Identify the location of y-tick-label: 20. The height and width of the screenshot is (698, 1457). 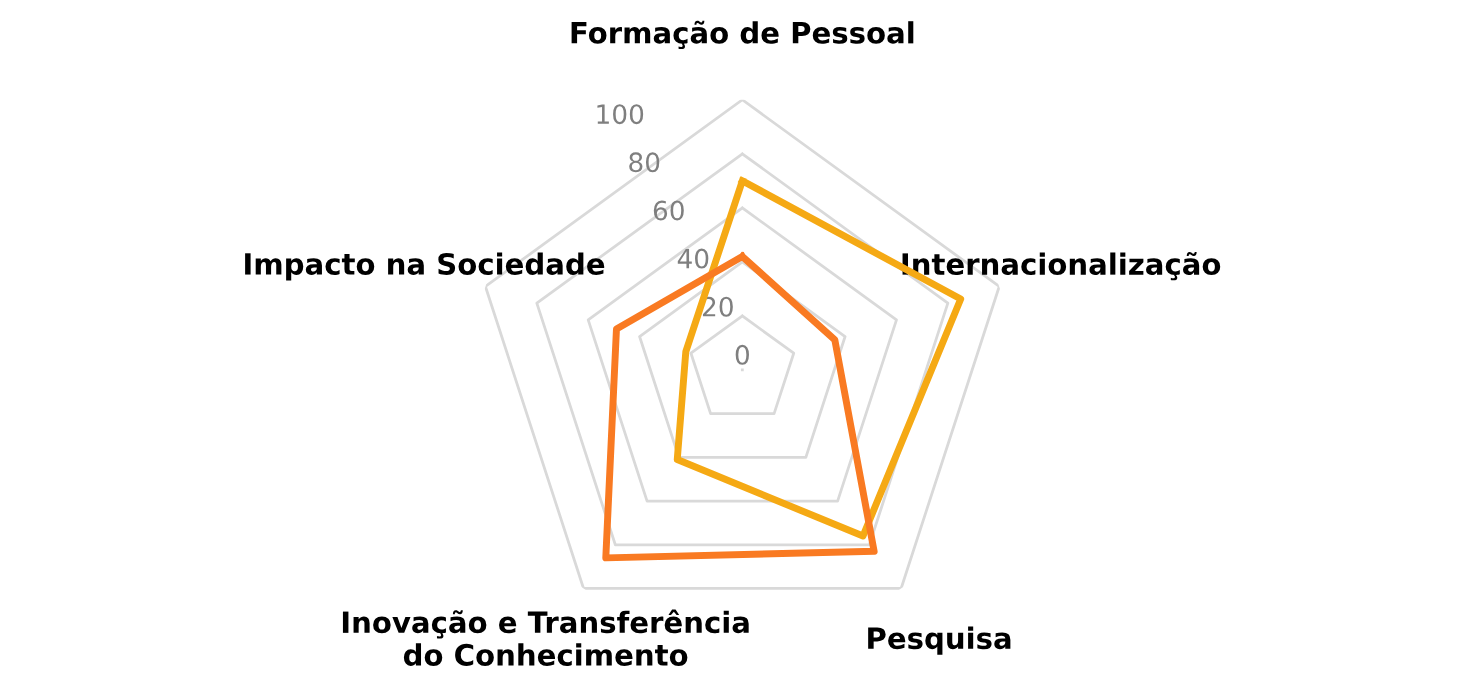
(717, 306).